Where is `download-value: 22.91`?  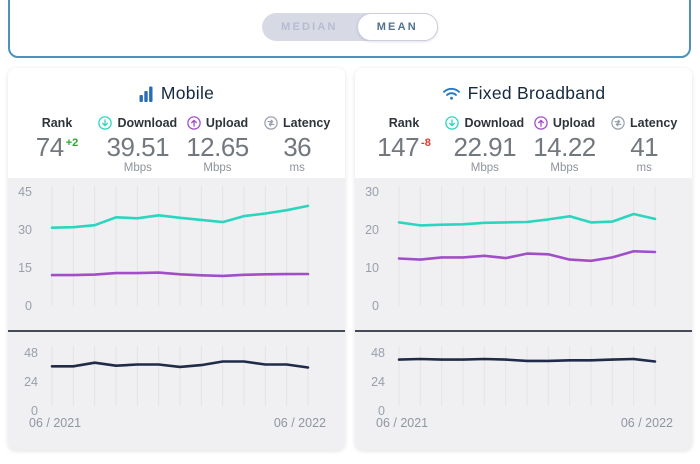 download-value: 22.91 is located at coordinates (485, 147).